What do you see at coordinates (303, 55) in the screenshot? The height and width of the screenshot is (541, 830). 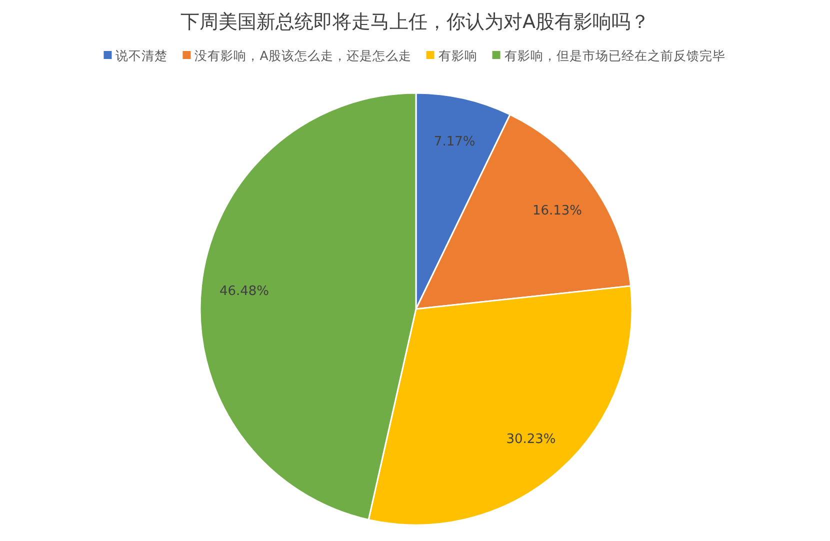 I see `legend-label: 没有影响，A股该怎么走，还是怎么走` at bounding box center [303, 55].